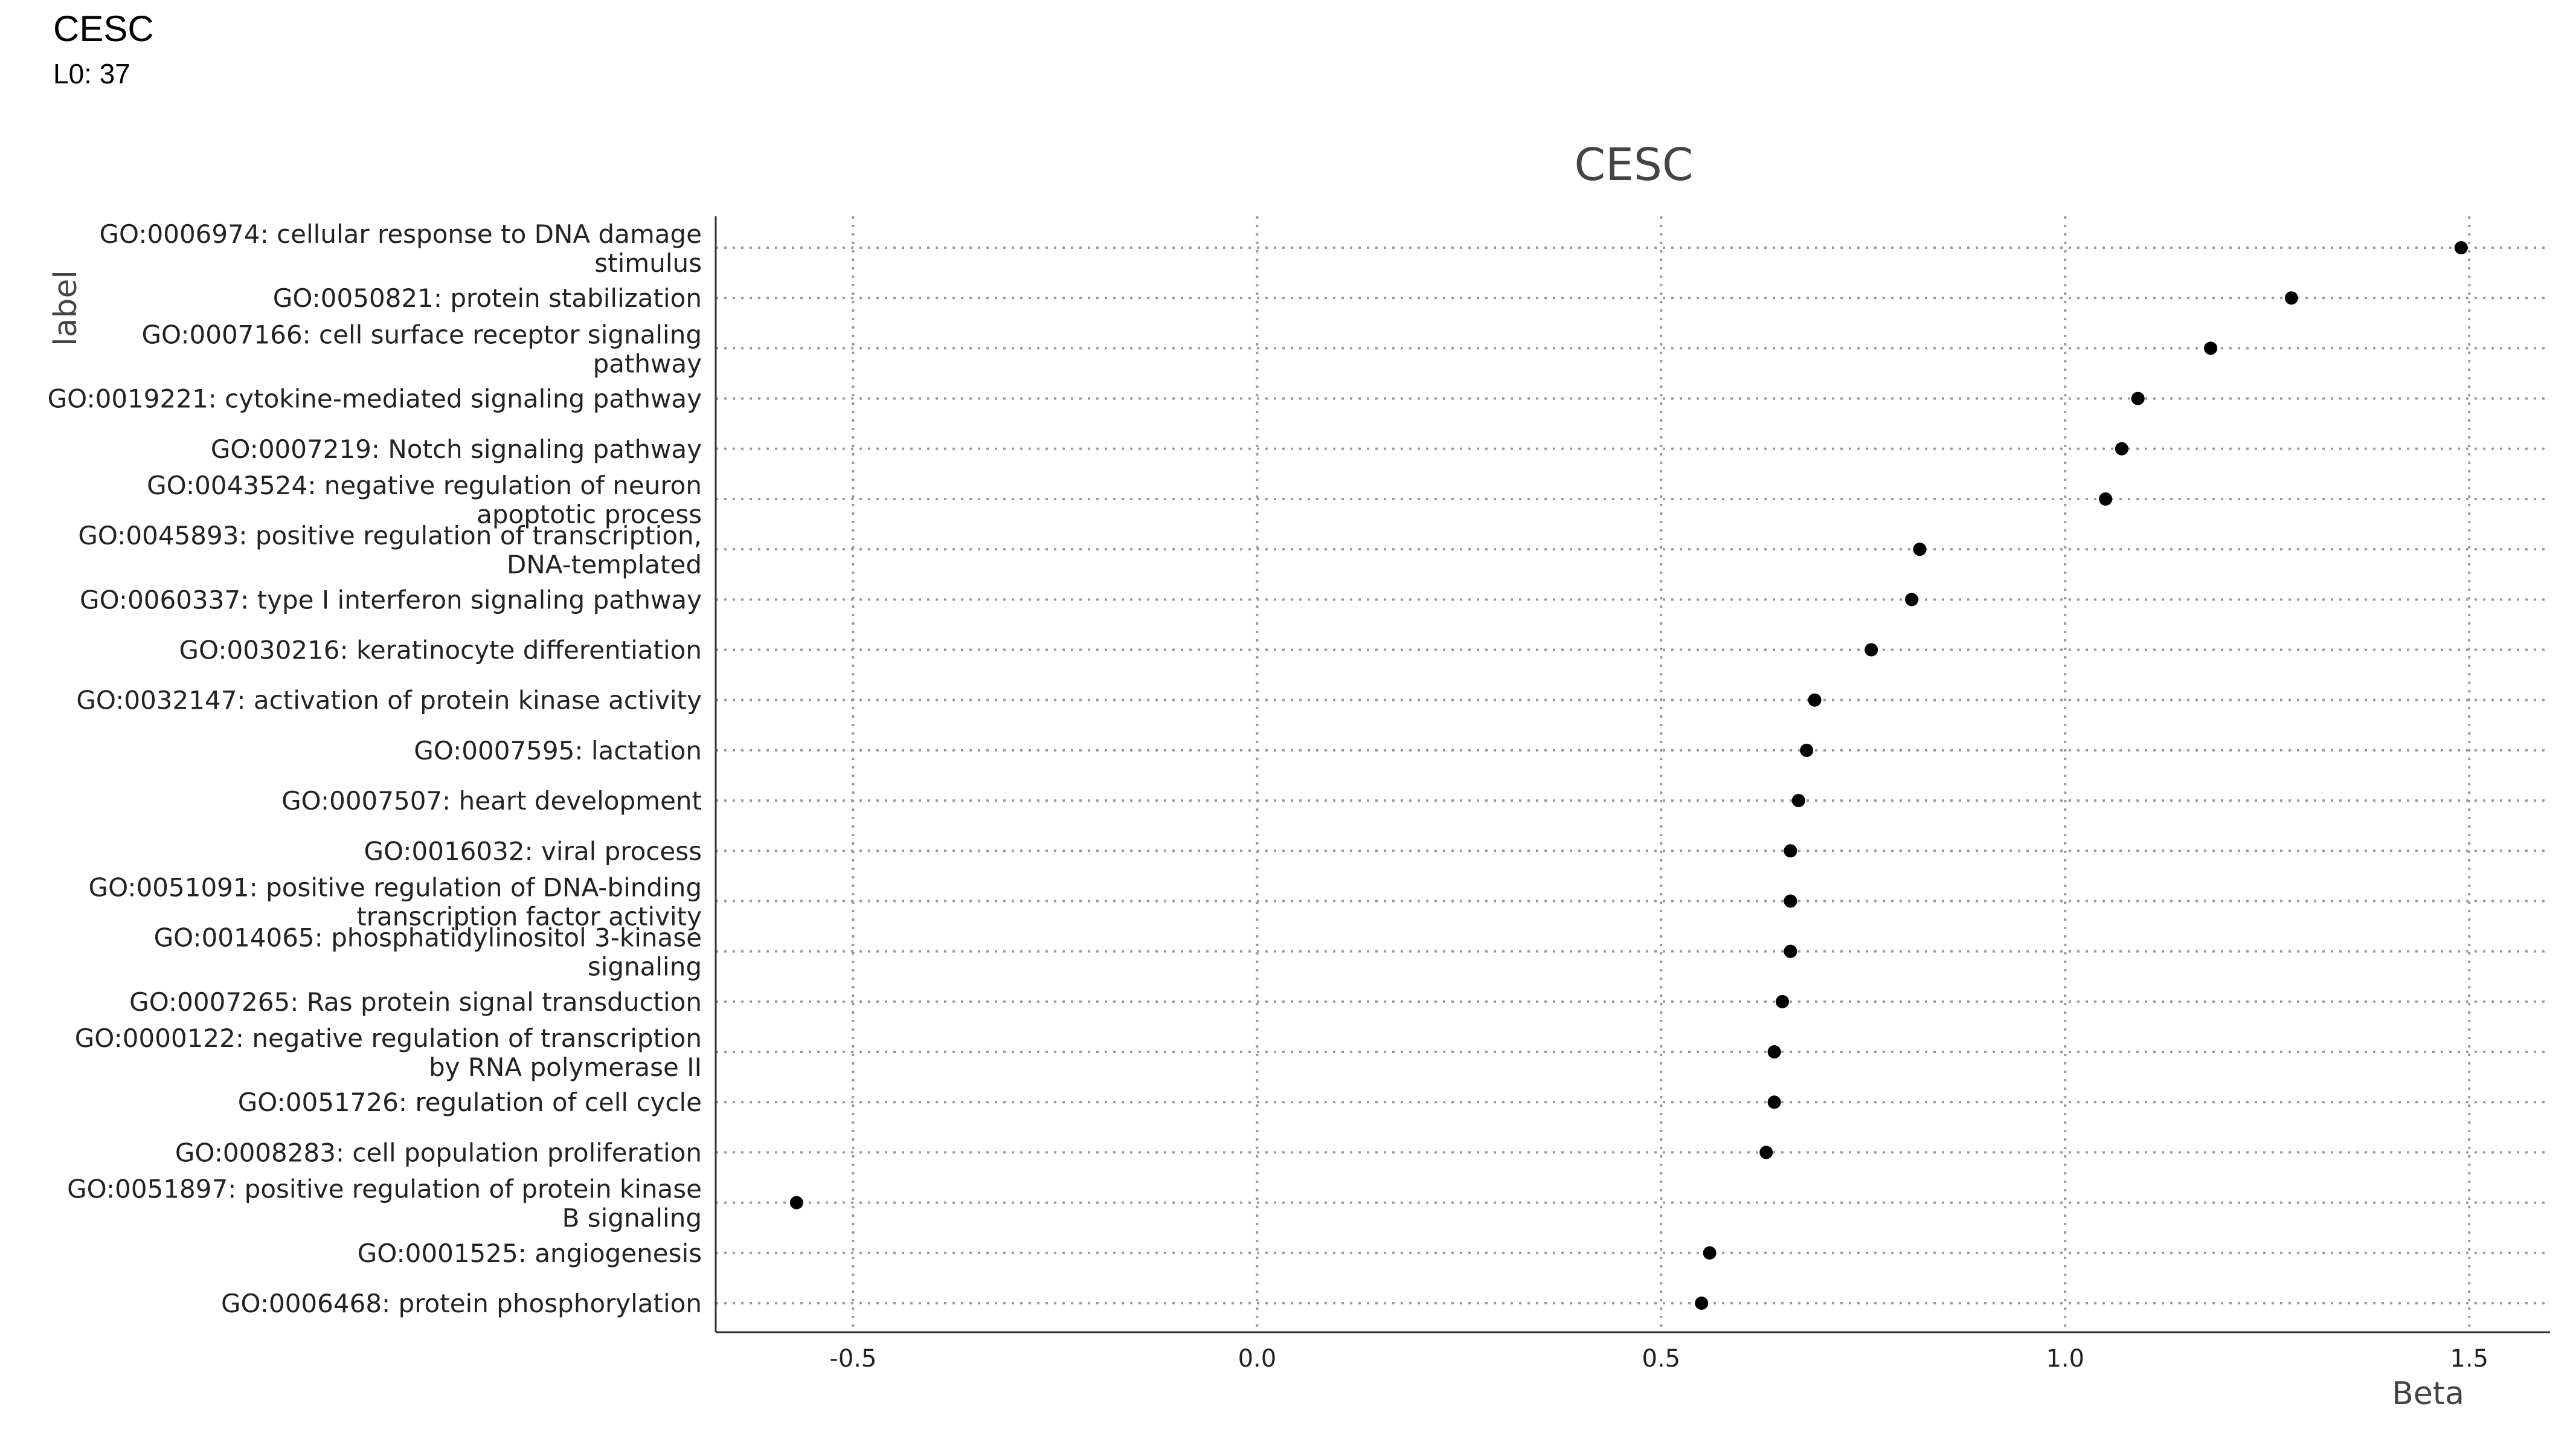  I want to click on page-subtitle: L0: 37, so click(91, 73).